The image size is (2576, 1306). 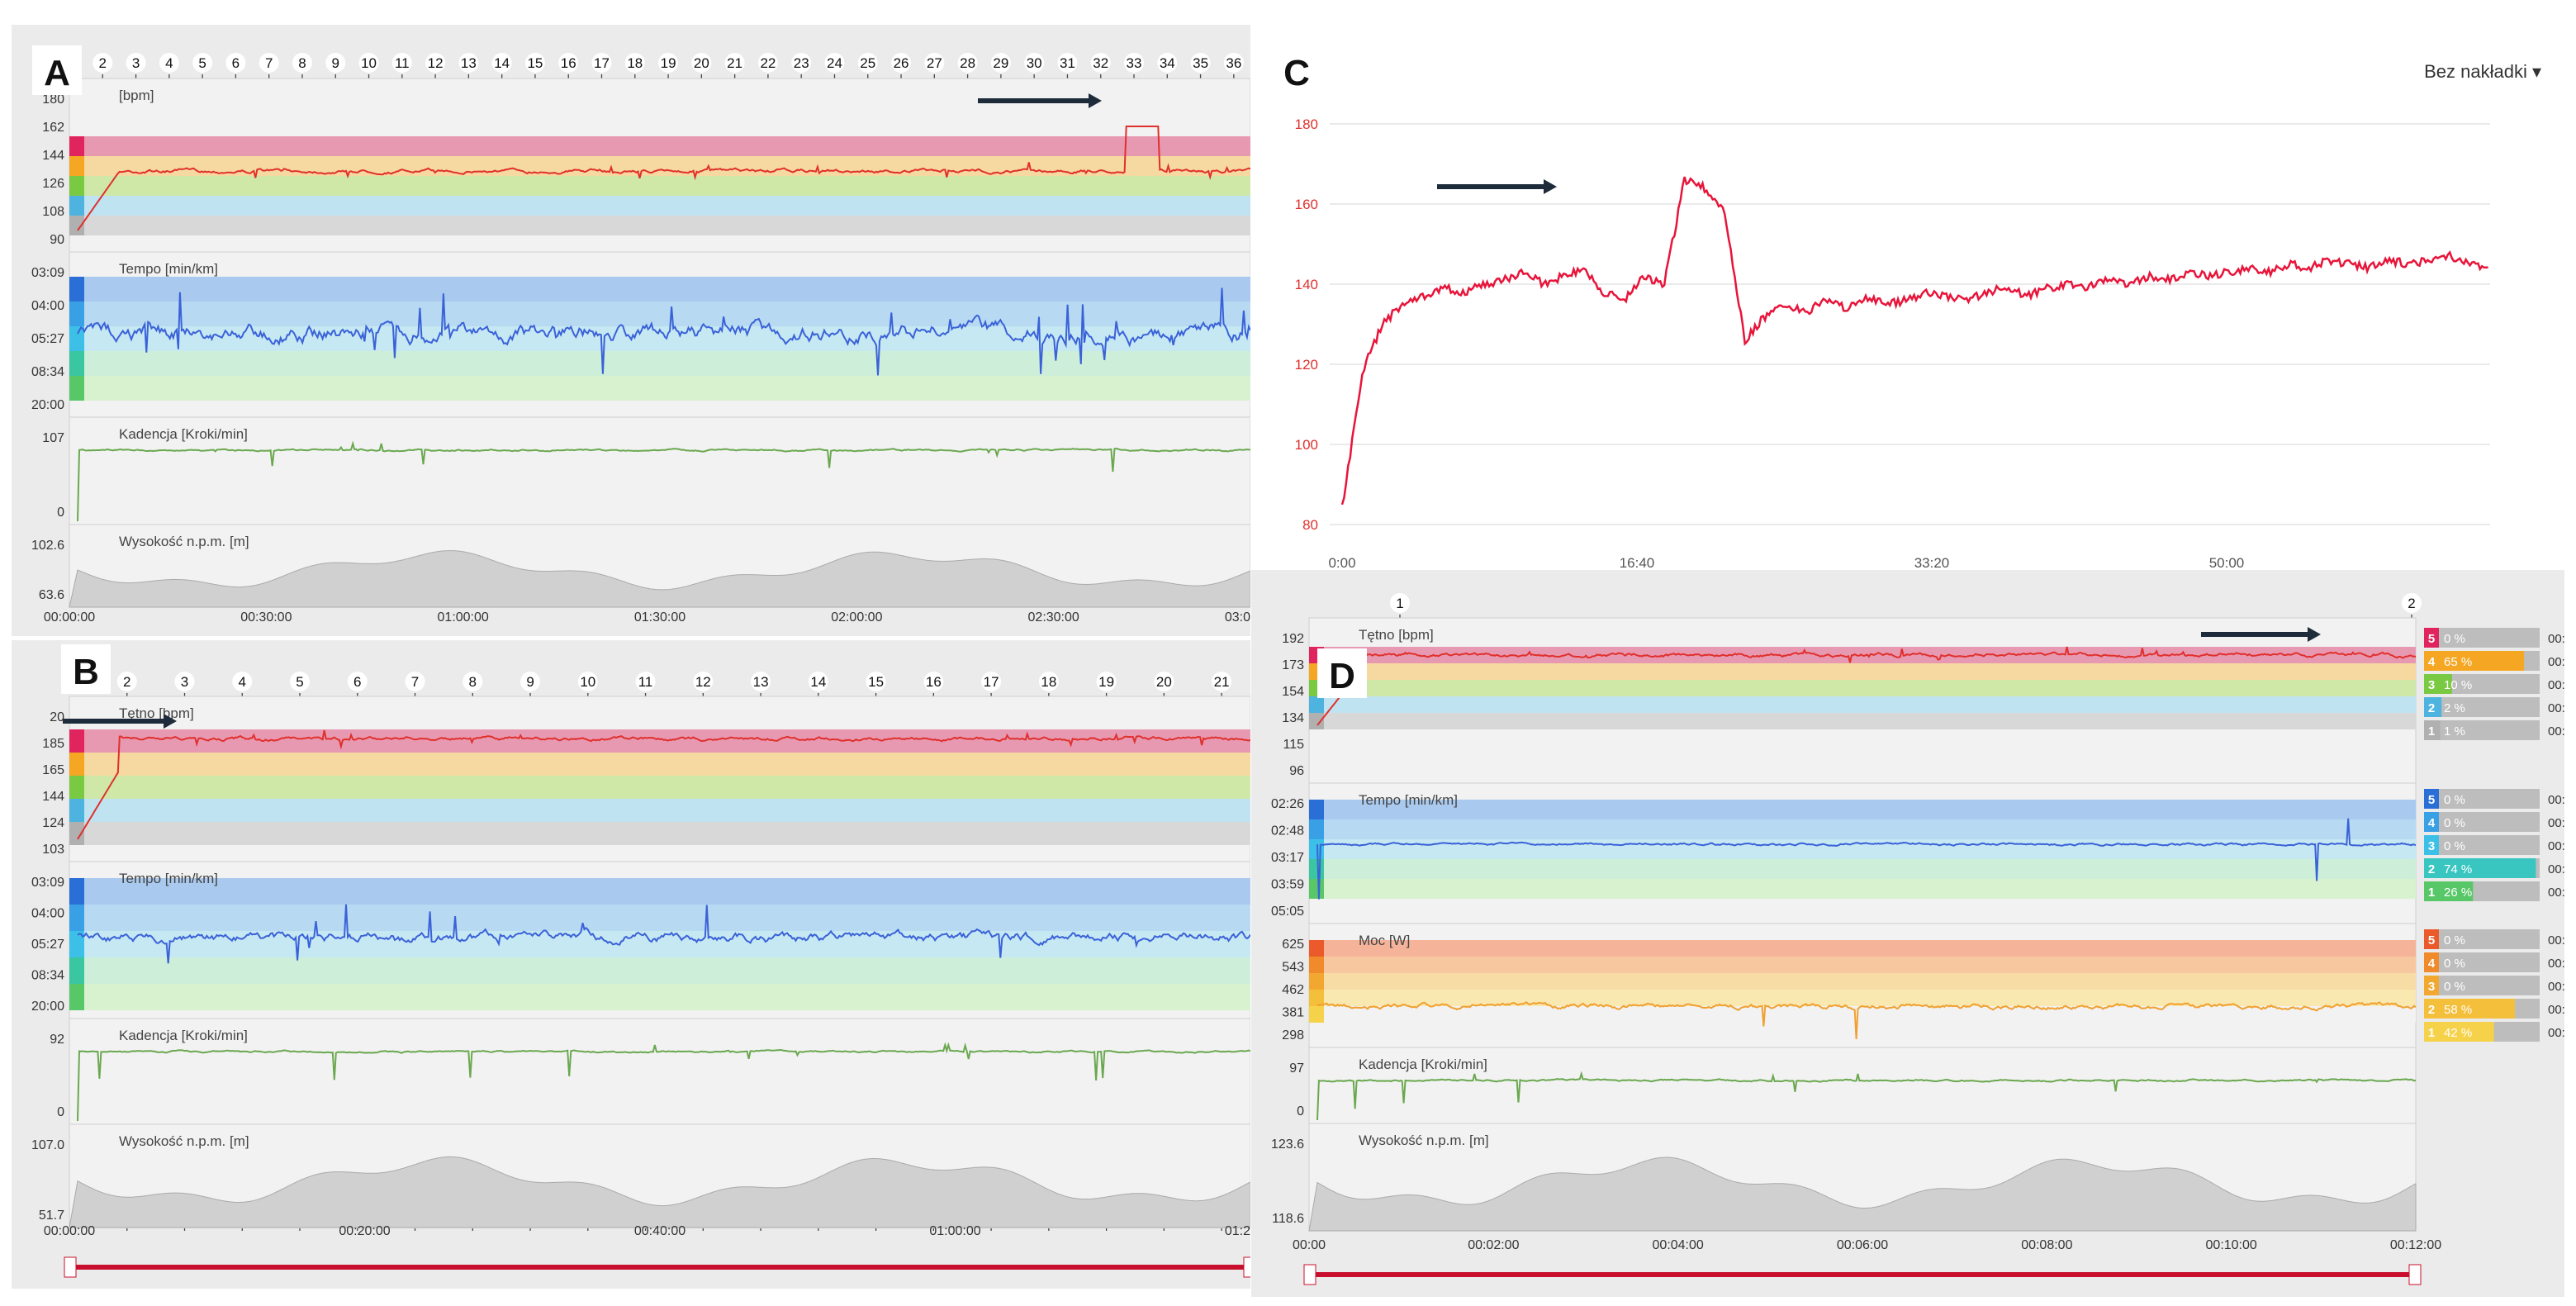 What do you see at coordinates (868, 63) in the screenshot?
I see `lap-label: 25` at bounding box center [868, 63].